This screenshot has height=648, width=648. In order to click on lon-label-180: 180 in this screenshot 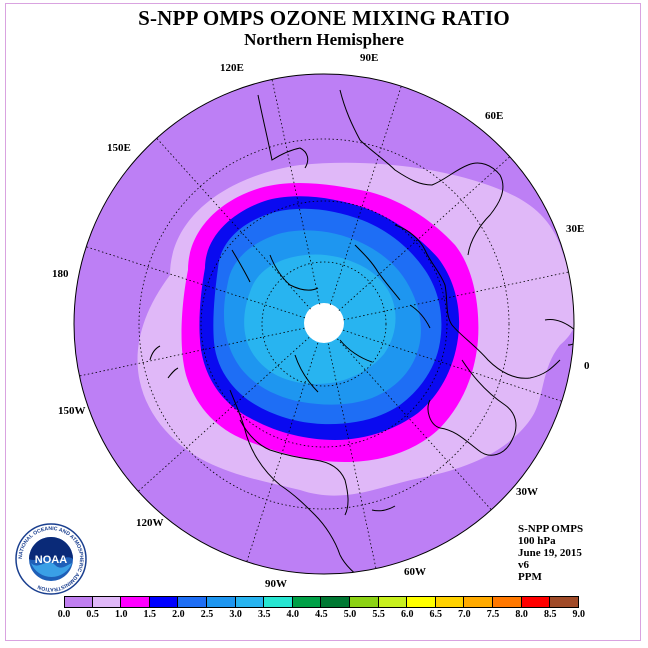, I will do `click(60, 274)`.